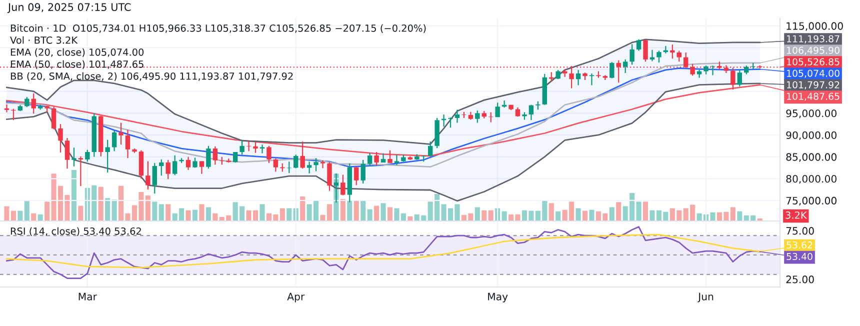 This screenshot has width=860, height=326. Describe the element at coordinates (811, 179) in the screenshot. I see `y-tick-label: 80,000.00` at that location.